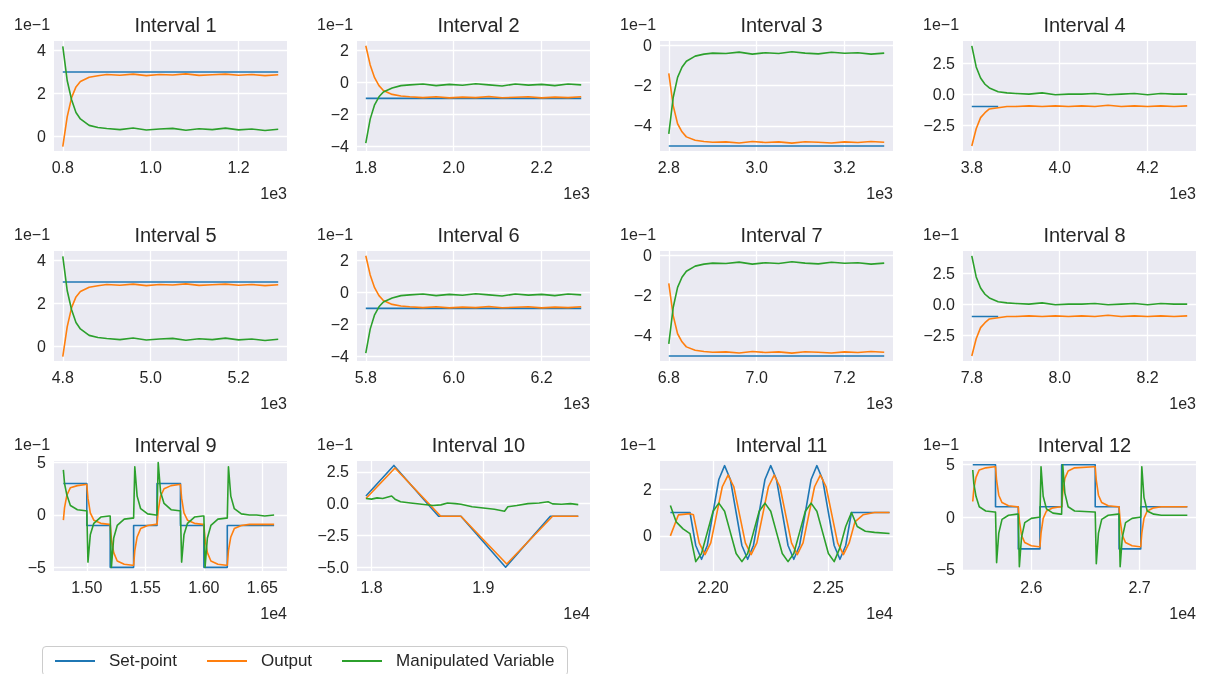  I want to click on x-tick-label: 2.25, so click(828, 587).